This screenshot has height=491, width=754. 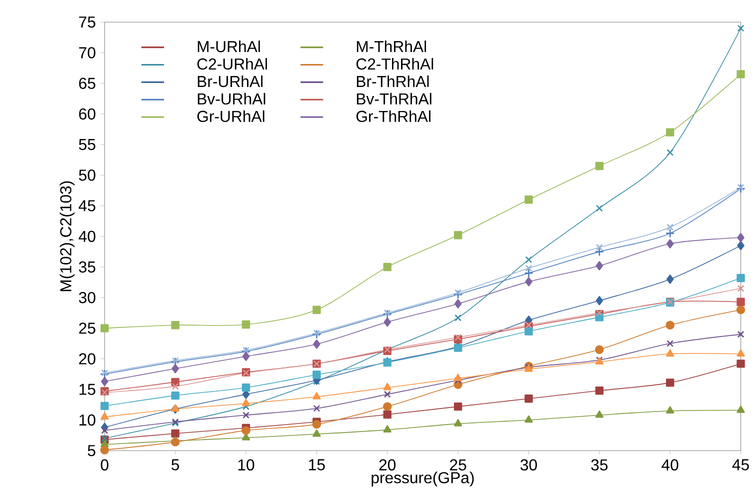 I want to click on y-tick-label: 35, so click(x=87, y=267).